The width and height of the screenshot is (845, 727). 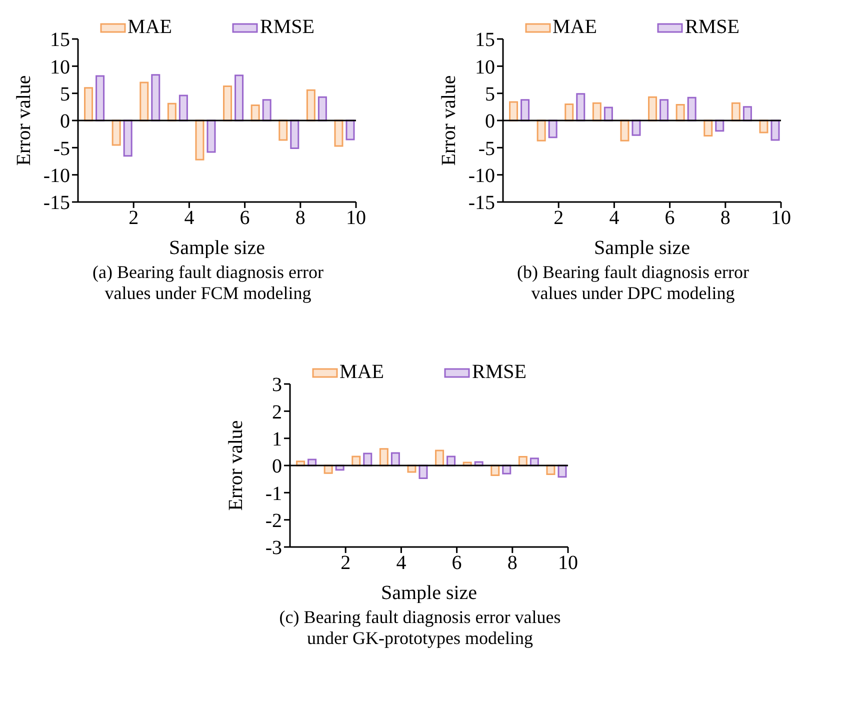 What do you see at coordinates (277, 439) in the screenshot?
I see `y-tick-label: 1` at bounding box center [277, 439].